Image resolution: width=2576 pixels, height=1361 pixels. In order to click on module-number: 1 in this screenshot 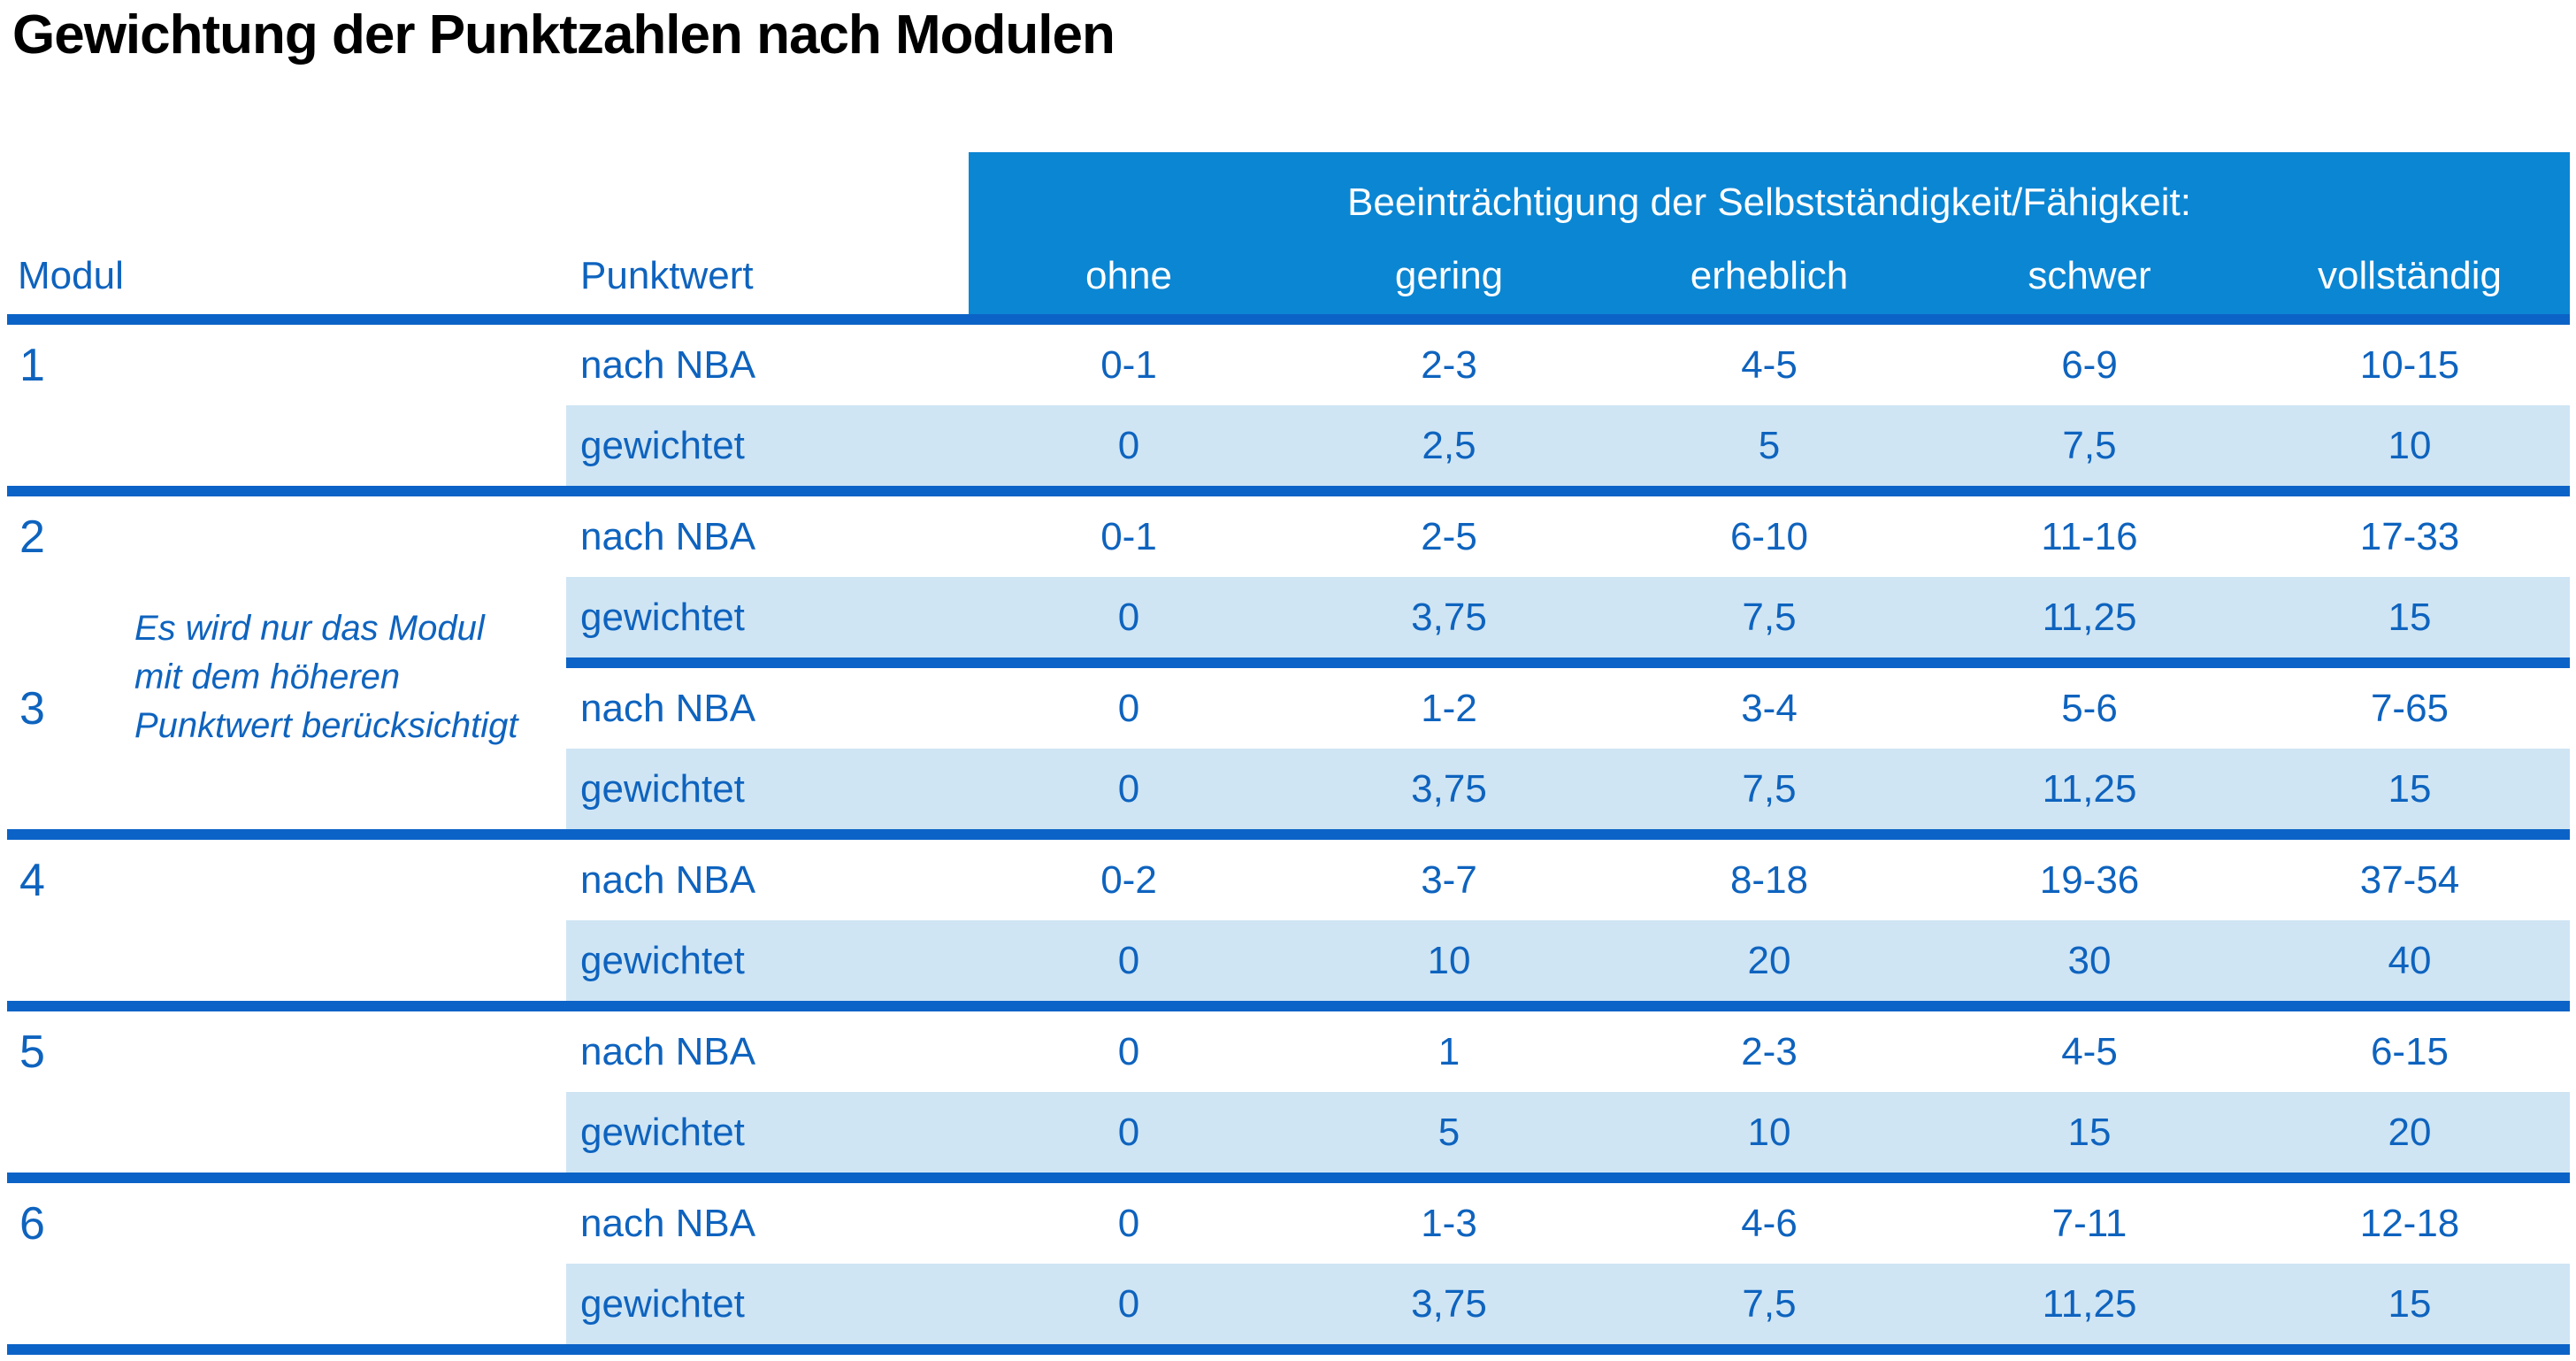, I will do `click(32, 365)`.